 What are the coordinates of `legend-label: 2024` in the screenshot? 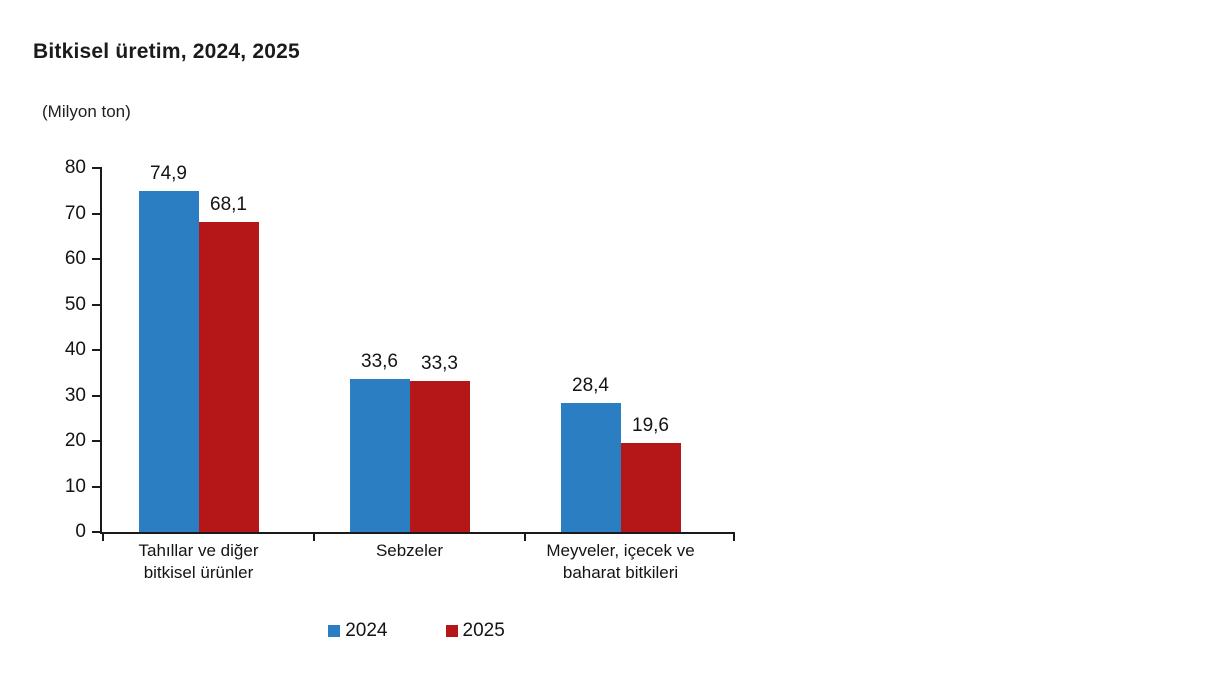 It's located at (366, 630).